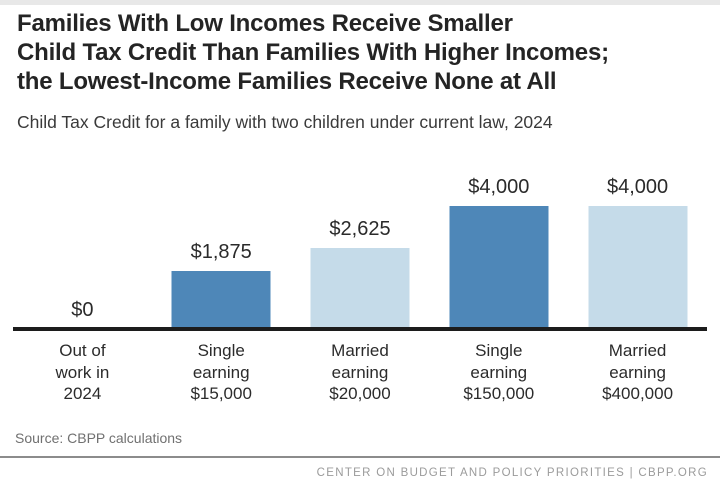 The image size is (720, 498). I want to click on bar-value-label: $0, so click(82, 310).